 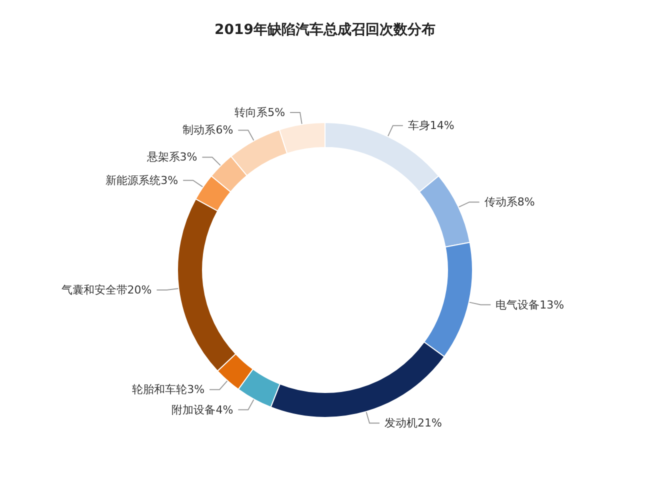 What do you see at coordinates (203, 409) in the screenshot?
I see `slice-label: 附加设备4%` at bounding box center [203, 409].